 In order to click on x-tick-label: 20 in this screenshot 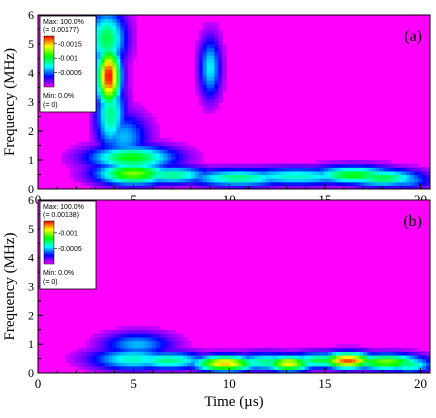, I will do `click(420, 383)`.